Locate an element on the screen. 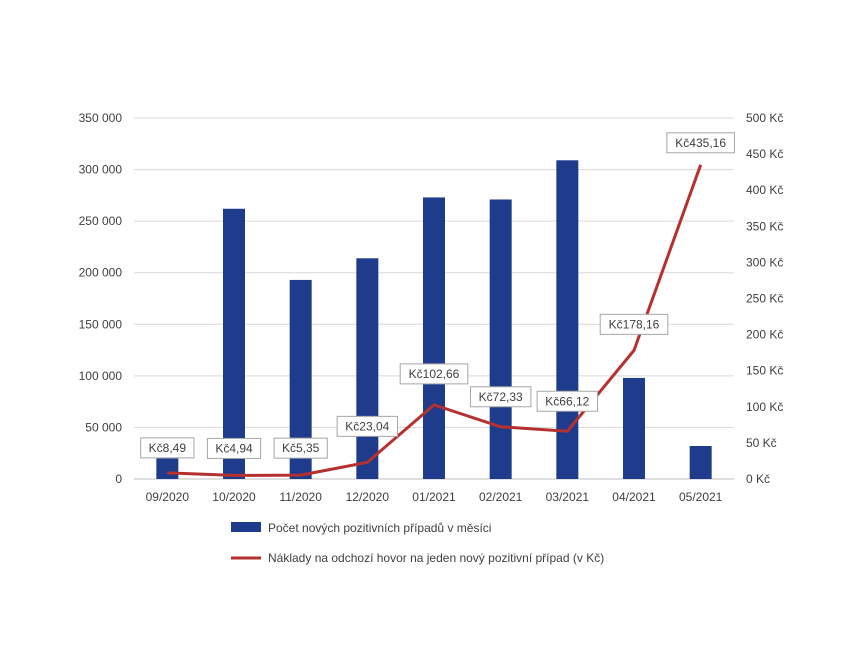  y-left-tick-label: 150 000 is located at coordinates (101, 324).